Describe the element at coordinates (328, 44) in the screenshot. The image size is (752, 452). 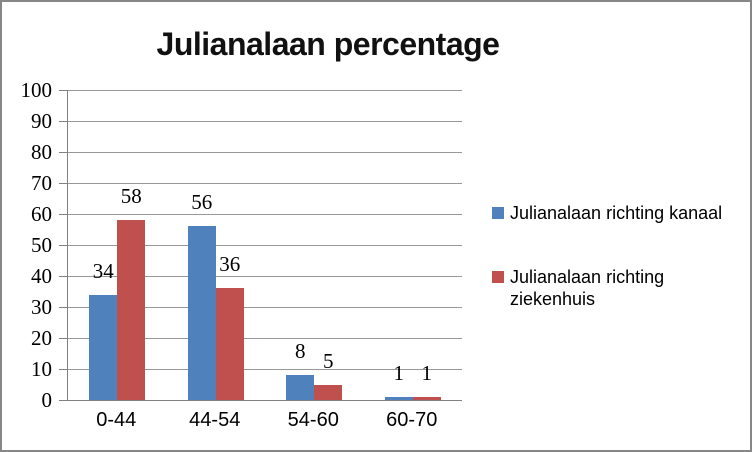
I see `chart-title: Julianalaan percentage` at that location.